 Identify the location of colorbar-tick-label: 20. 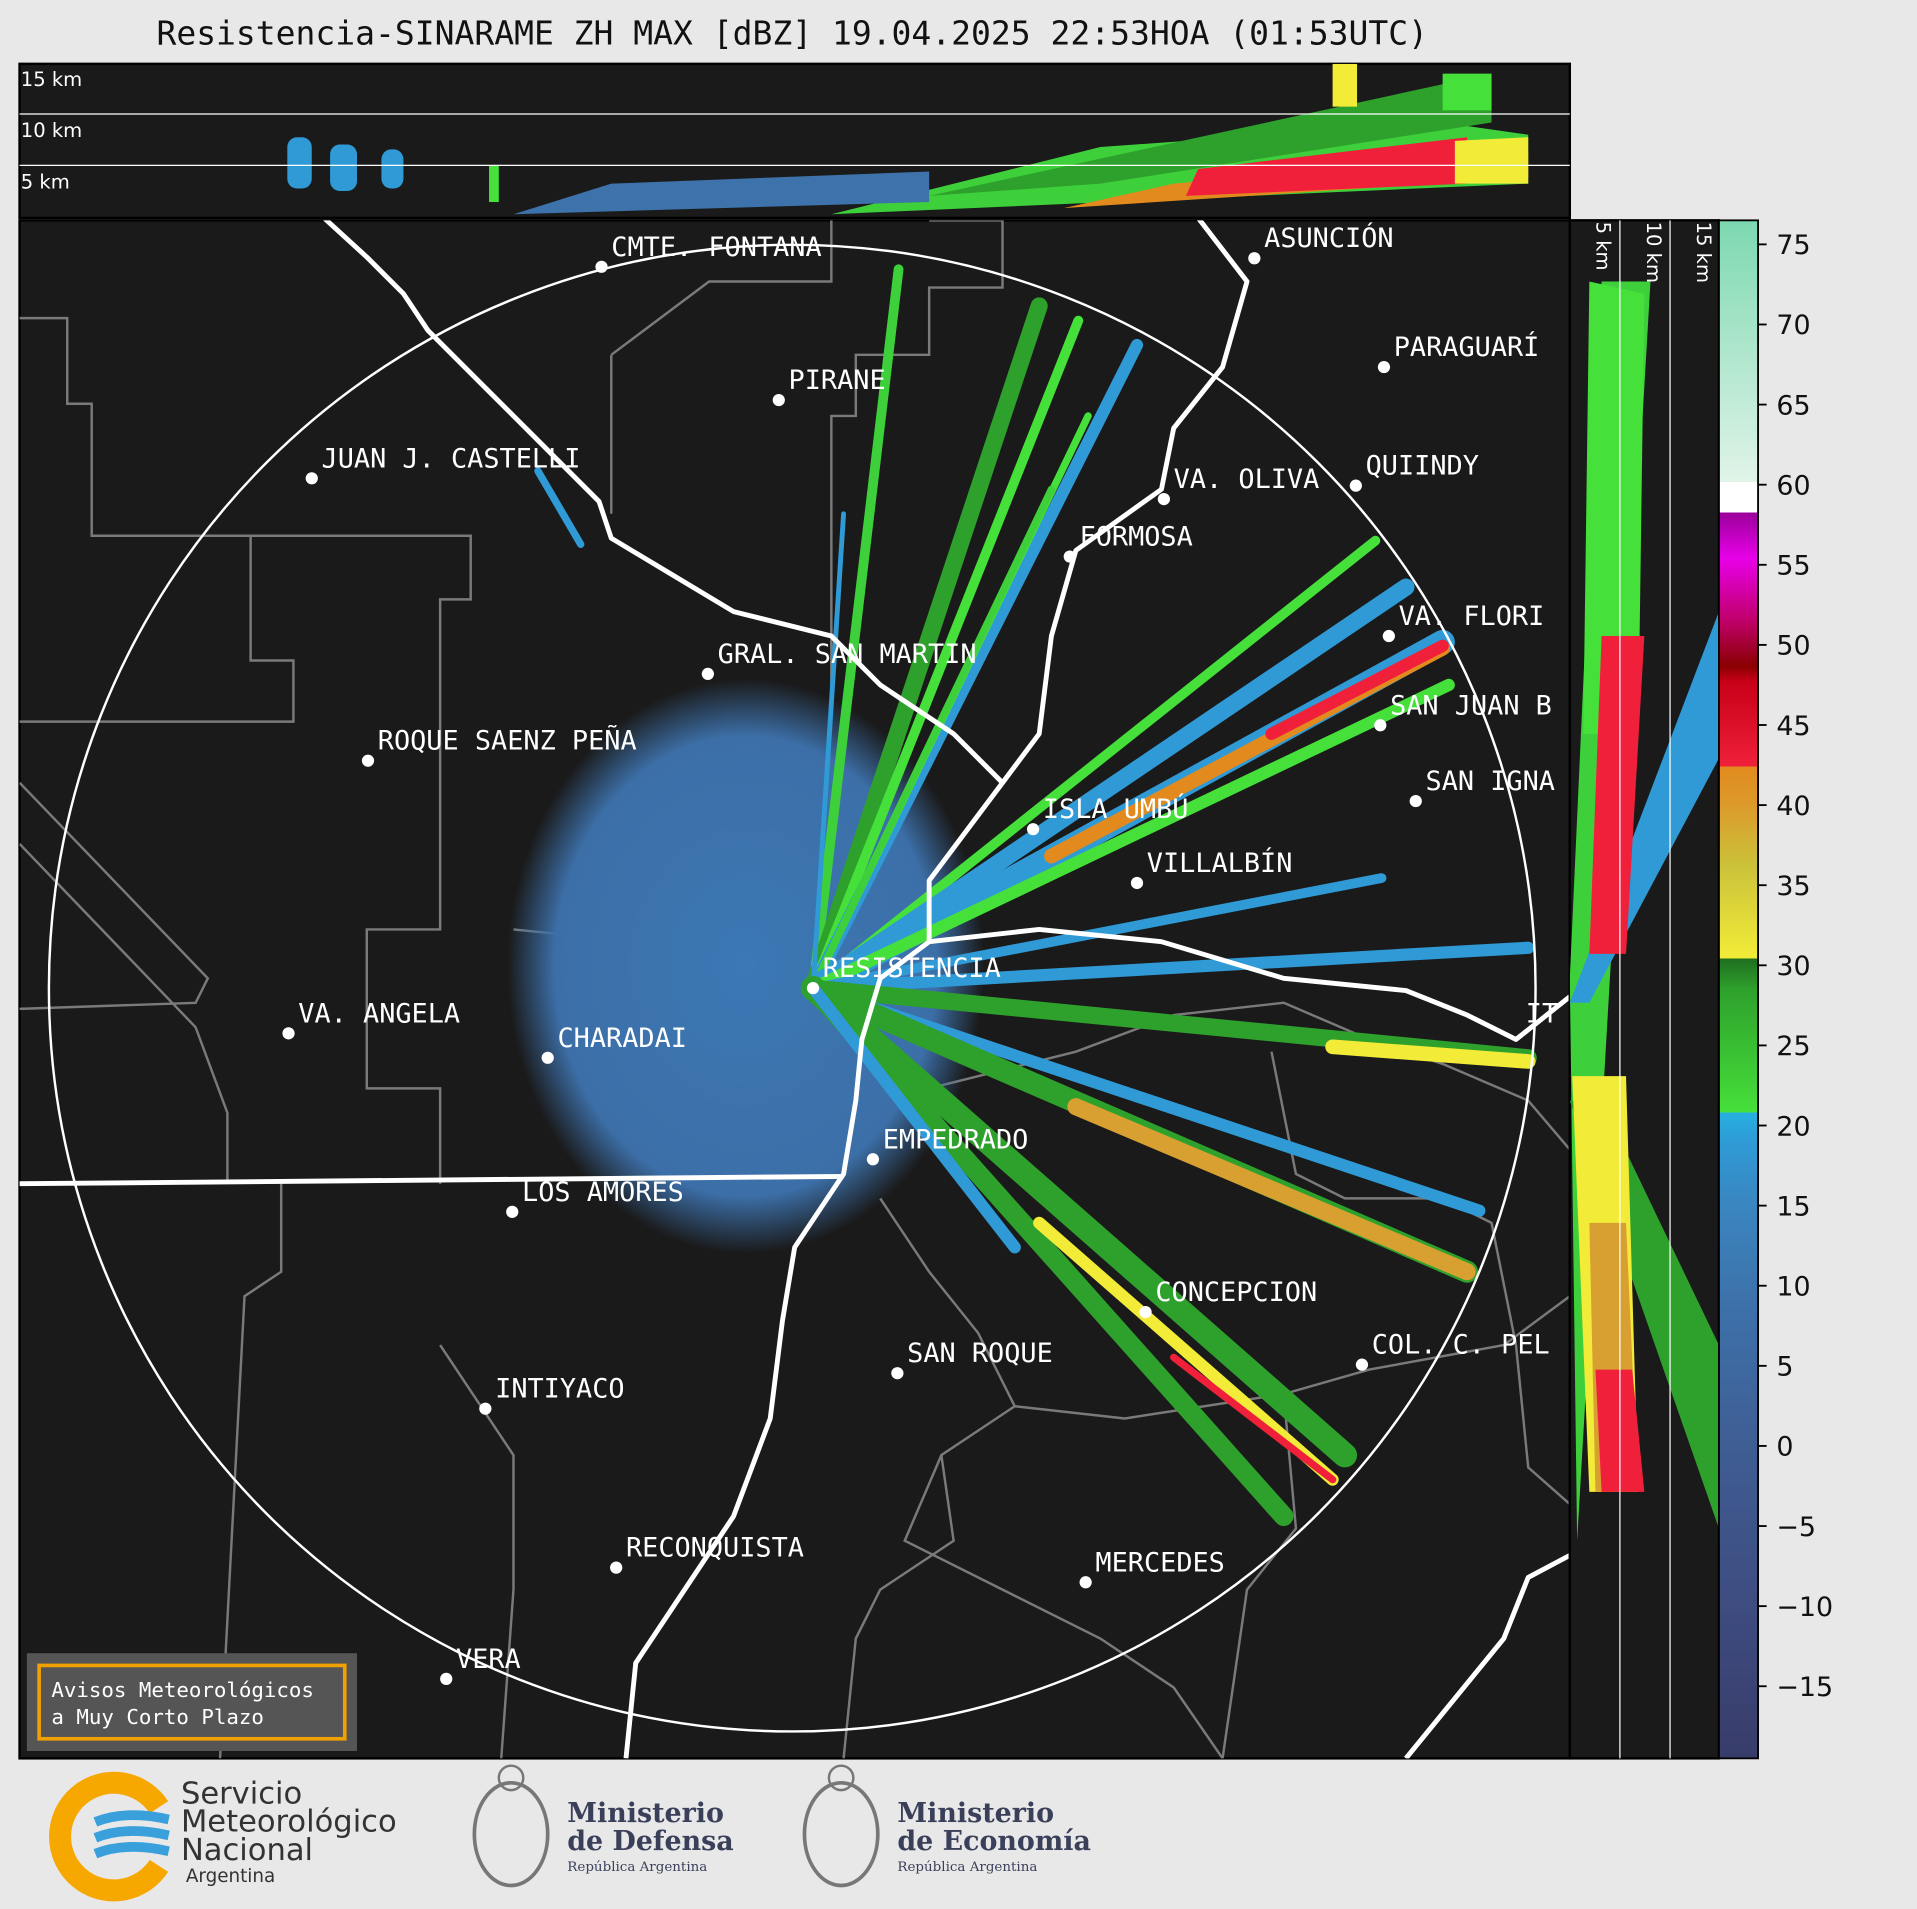
(1793, 1126).